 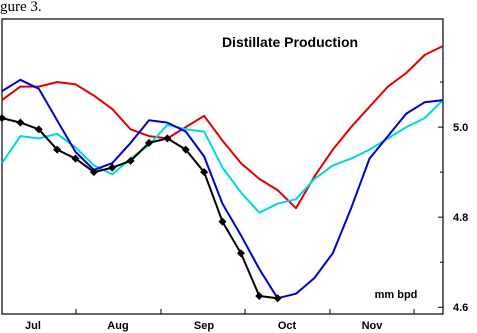 What do you see at coordinates (287, 326) in the screenshot?
I see `x-tick-label-oct: Oct` at bounding box center [287, 326].